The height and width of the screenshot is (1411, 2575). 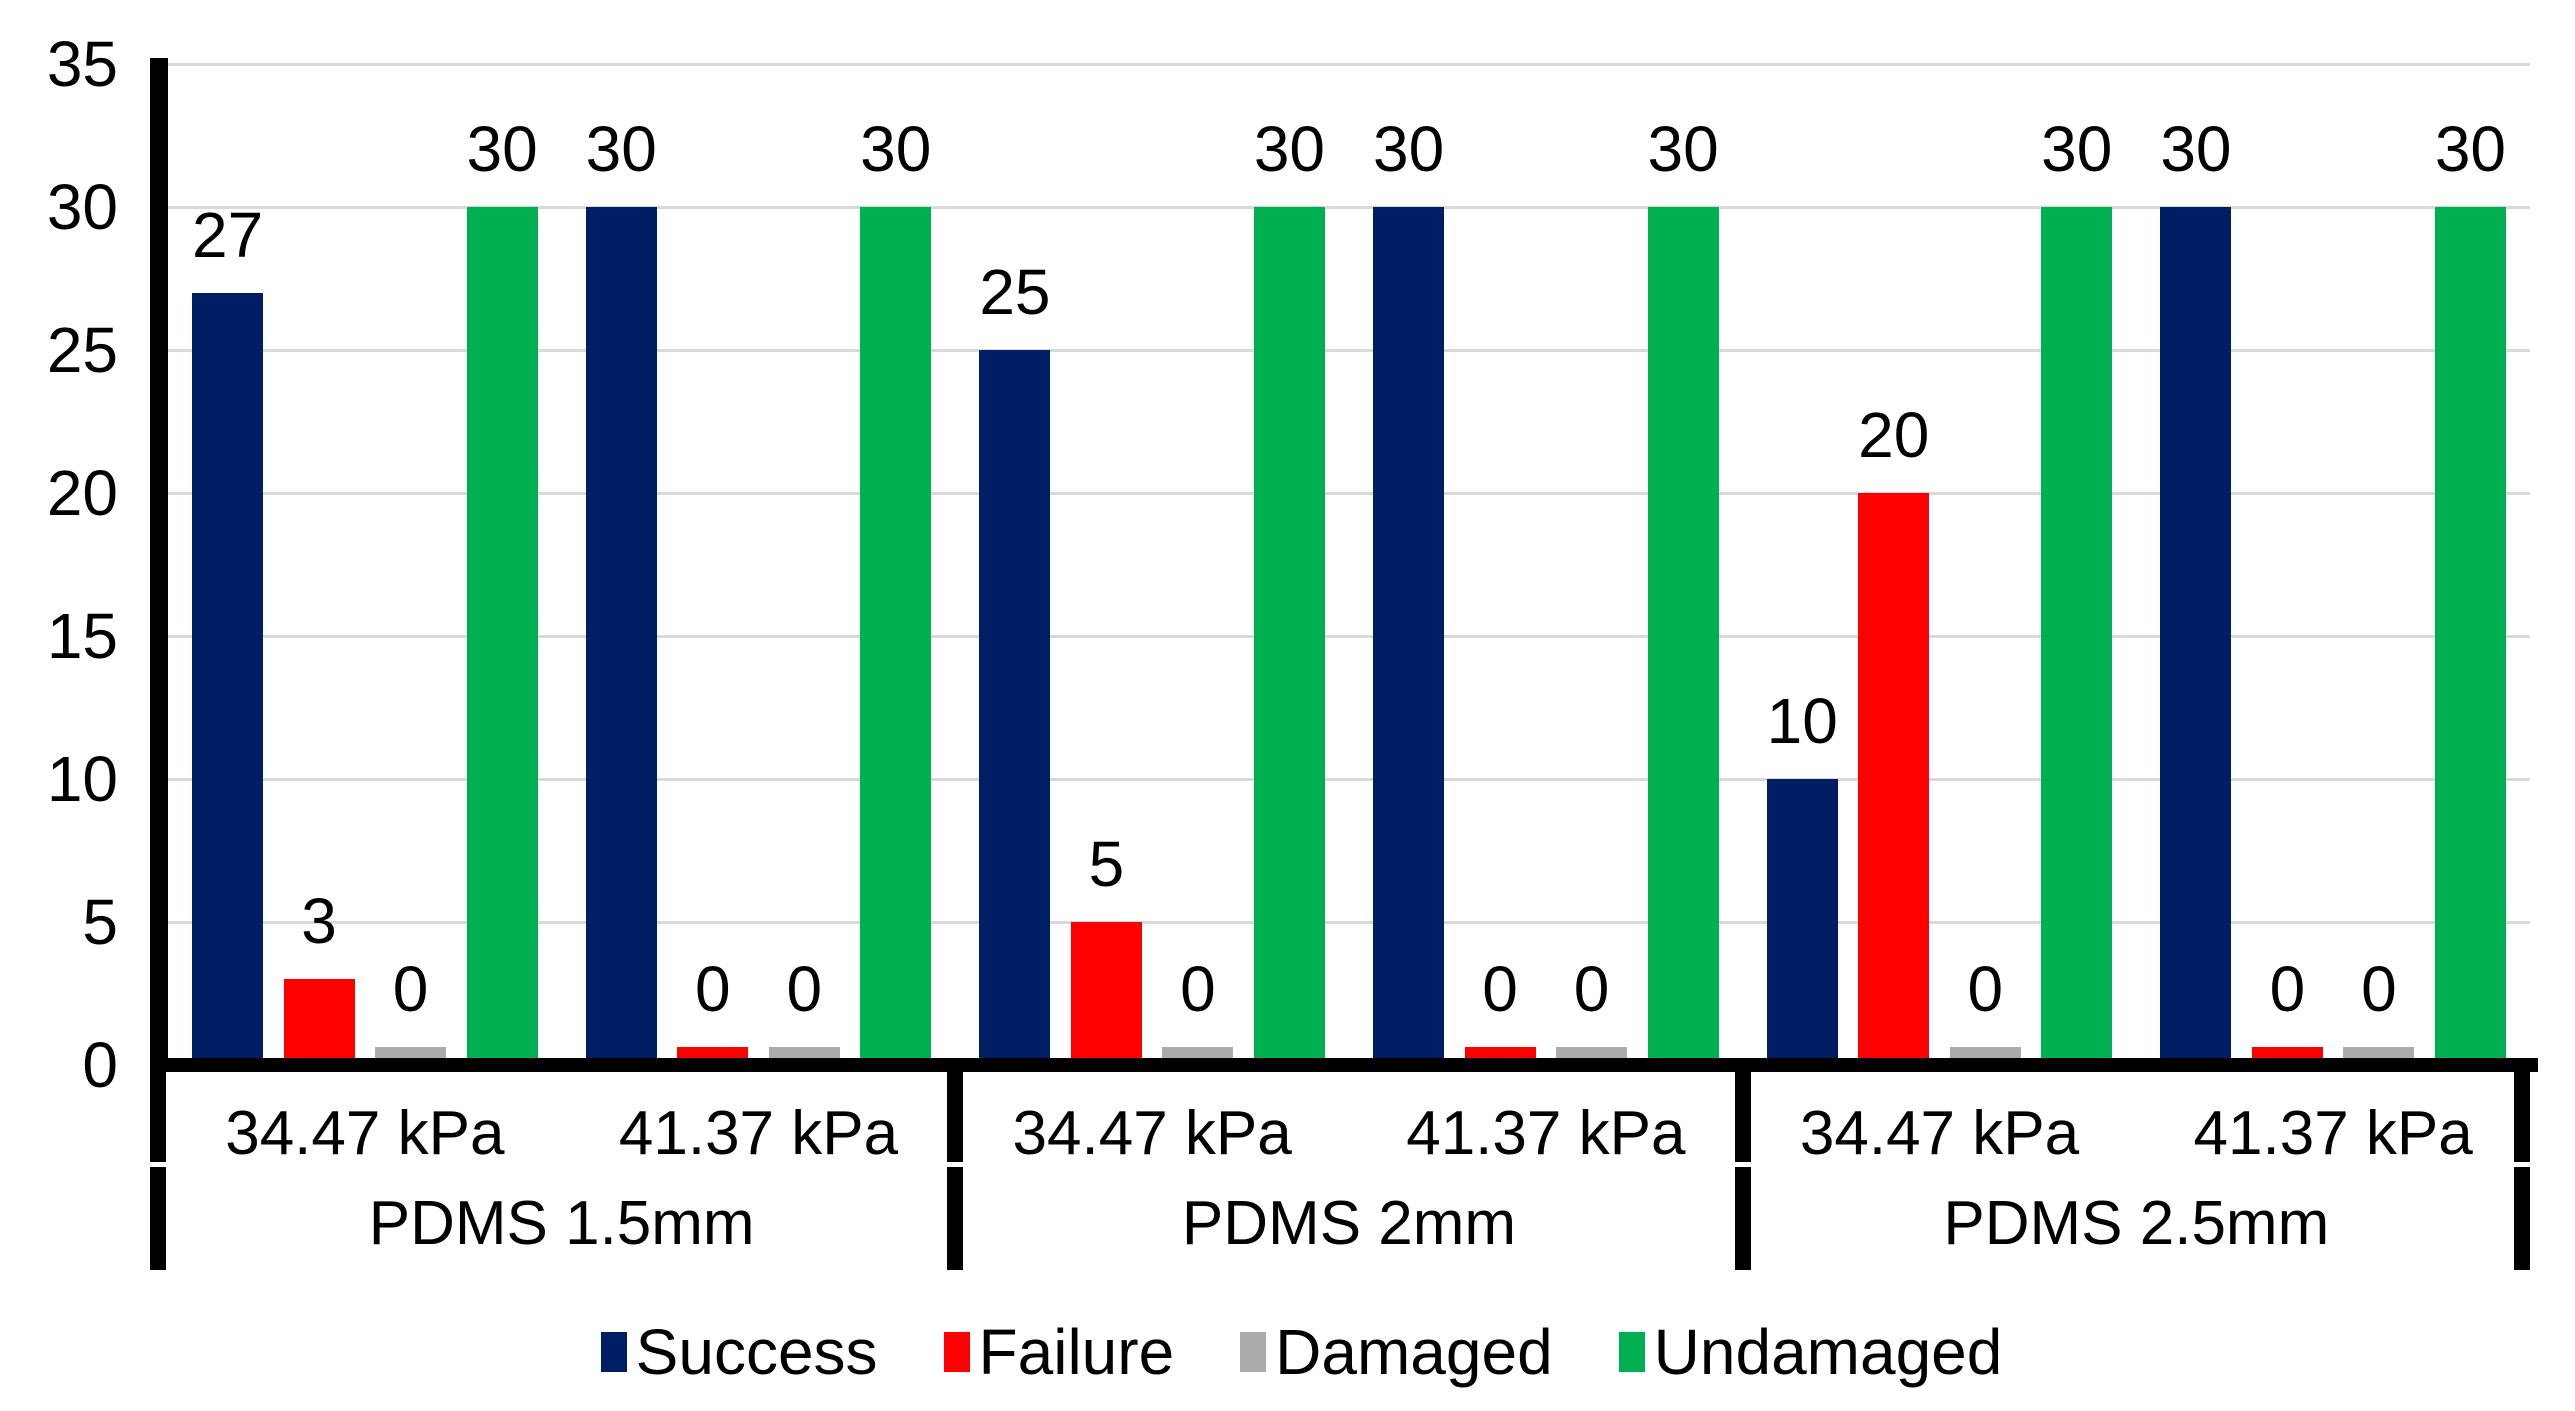 What do you see at coordinates (756, 1352) in the screenshot?
I see `legend-label-success: Success` at bounding box center [756, 1352].